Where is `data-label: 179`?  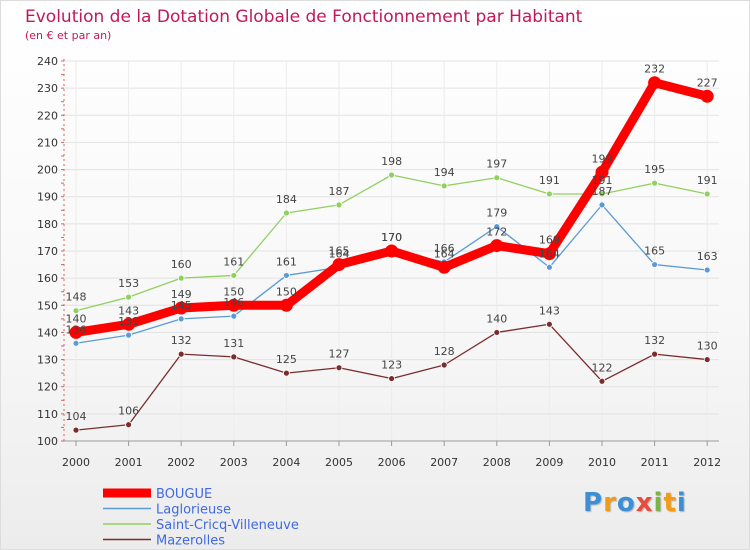
data-label: 179 is located at coordinates (496, 213).